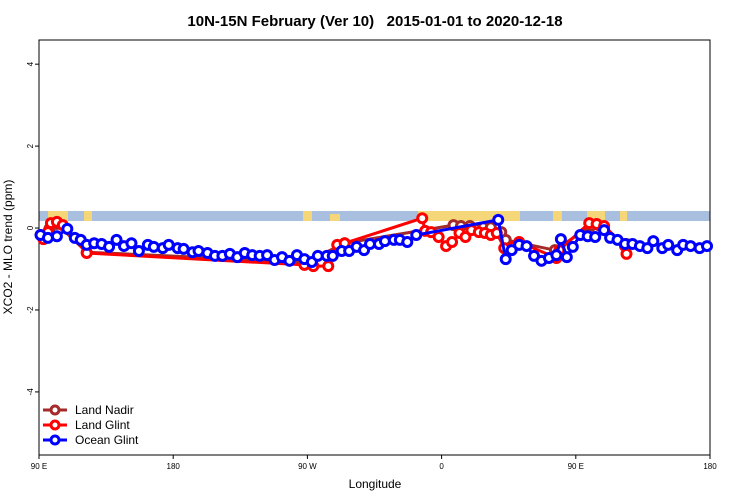 The height and width of the screenshot is (500, 750). Describe the element at coordinates (30, 227) in the screenshot. I see `y-tick-label: 0` at that location.